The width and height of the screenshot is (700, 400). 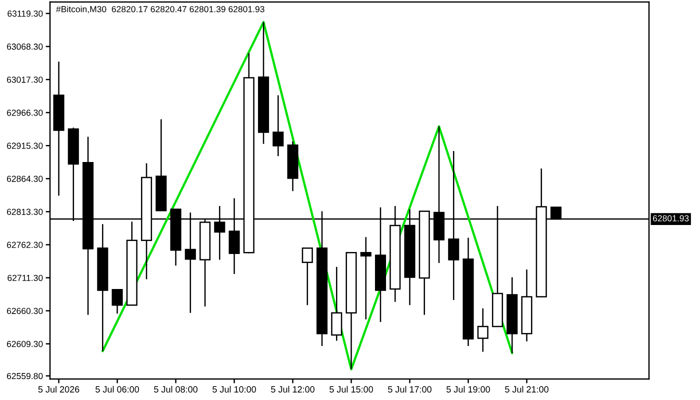 What do you see at coordinates (176, 389) in the screenshot?
I see `x-tick-label: 5 Jul 08:00` at bounding box center [176, 389].